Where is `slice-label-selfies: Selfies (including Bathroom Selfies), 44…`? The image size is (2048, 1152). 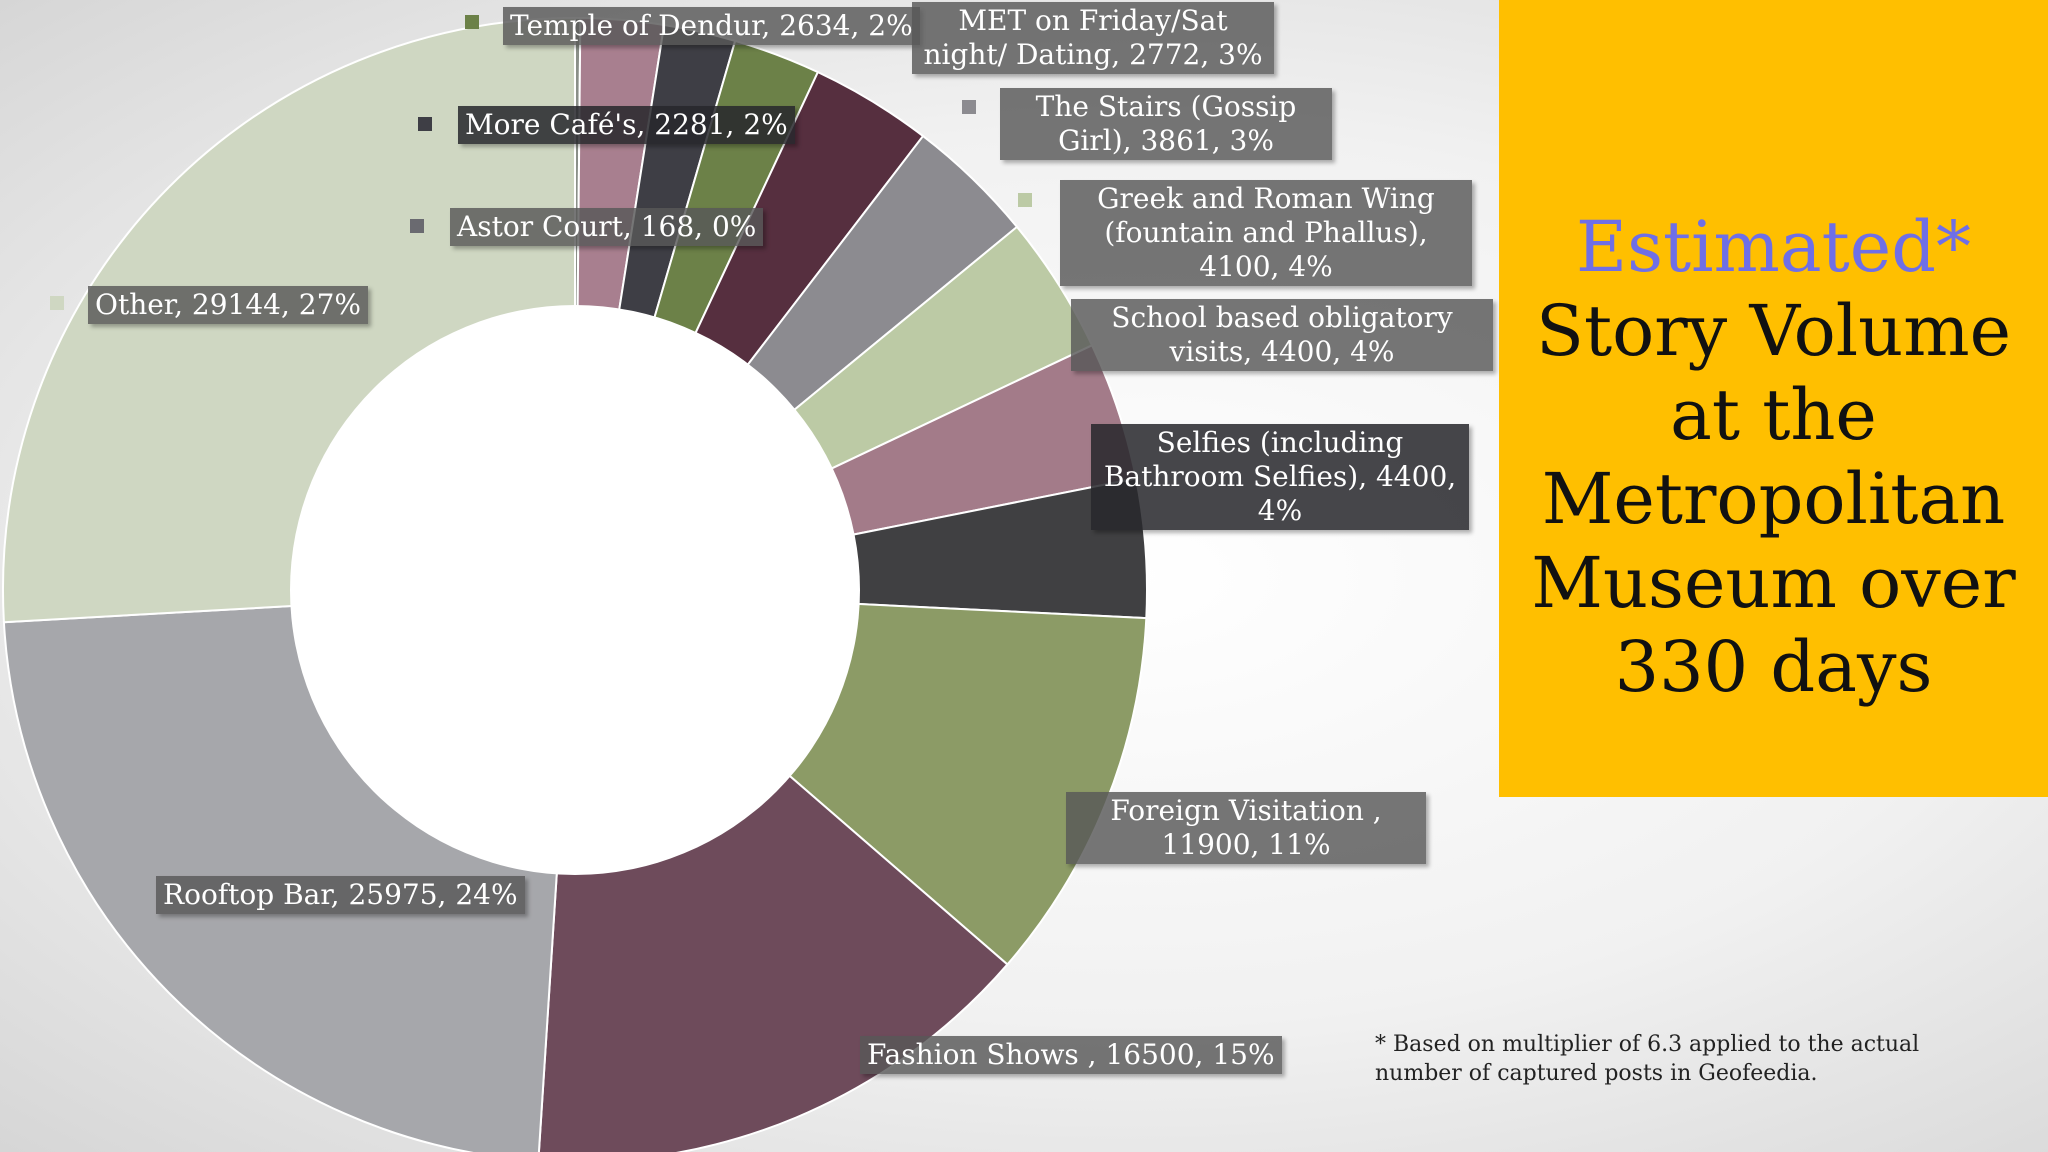 slice-label-selfies: Selfies (including Bathroom Selfies), 44… is located at coordinates (1280, 477).